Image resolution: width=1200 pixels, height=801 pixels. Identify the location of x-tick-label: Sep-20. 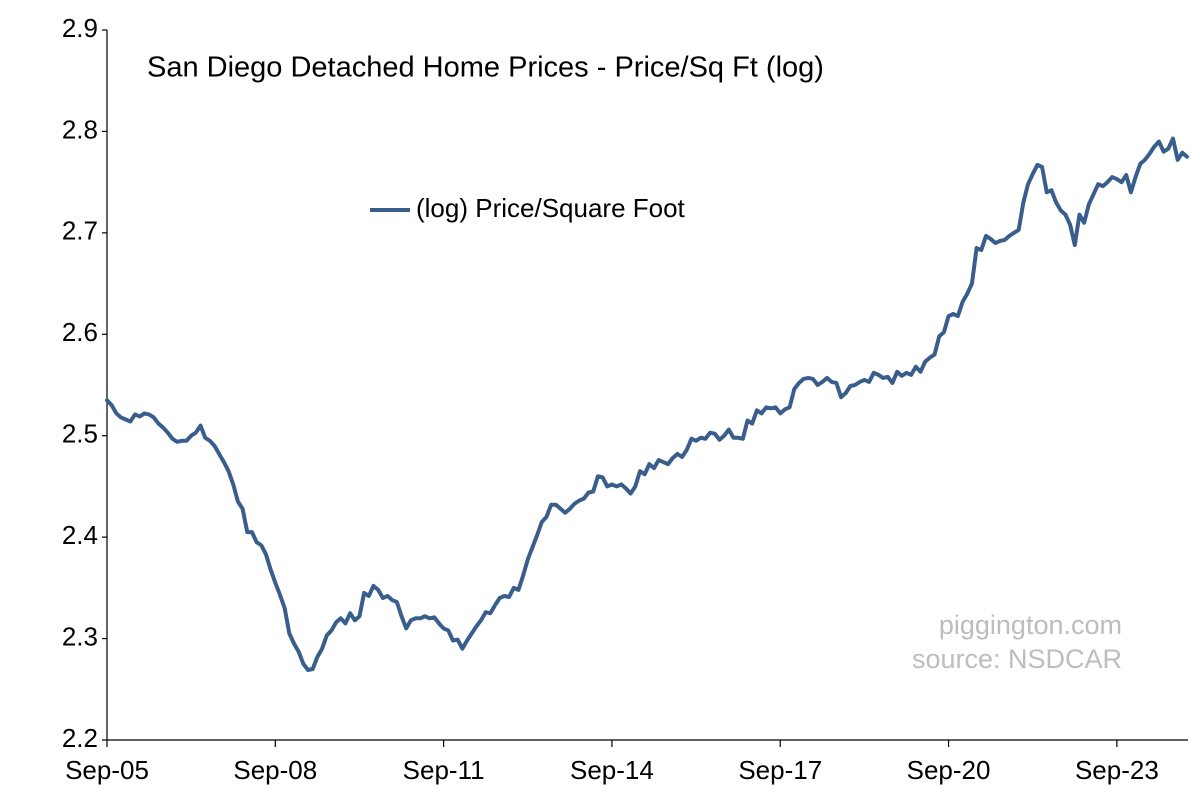
(949, 770).